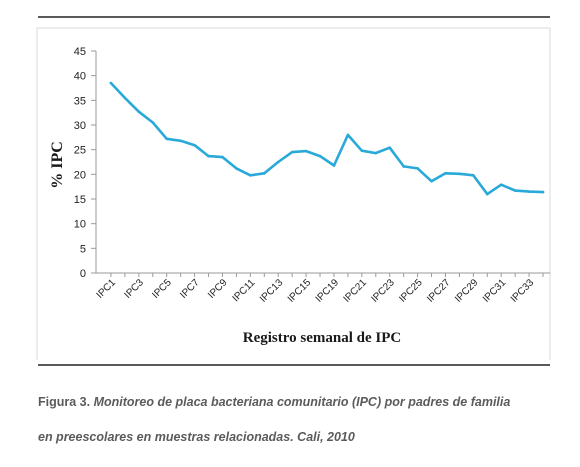  What do you see at coordinates (80, 151) in the screenshot?
I see `y-tick-label: 25` at bounding box center [80, 151].